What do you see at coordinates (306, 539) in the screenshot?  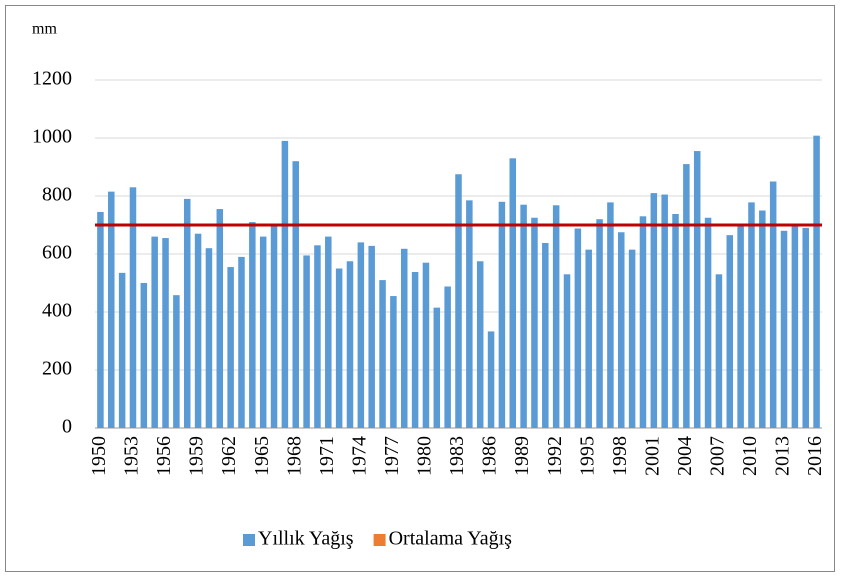 I see `legend-label: Yıllık Yağış` at bounding box center [306, 539].